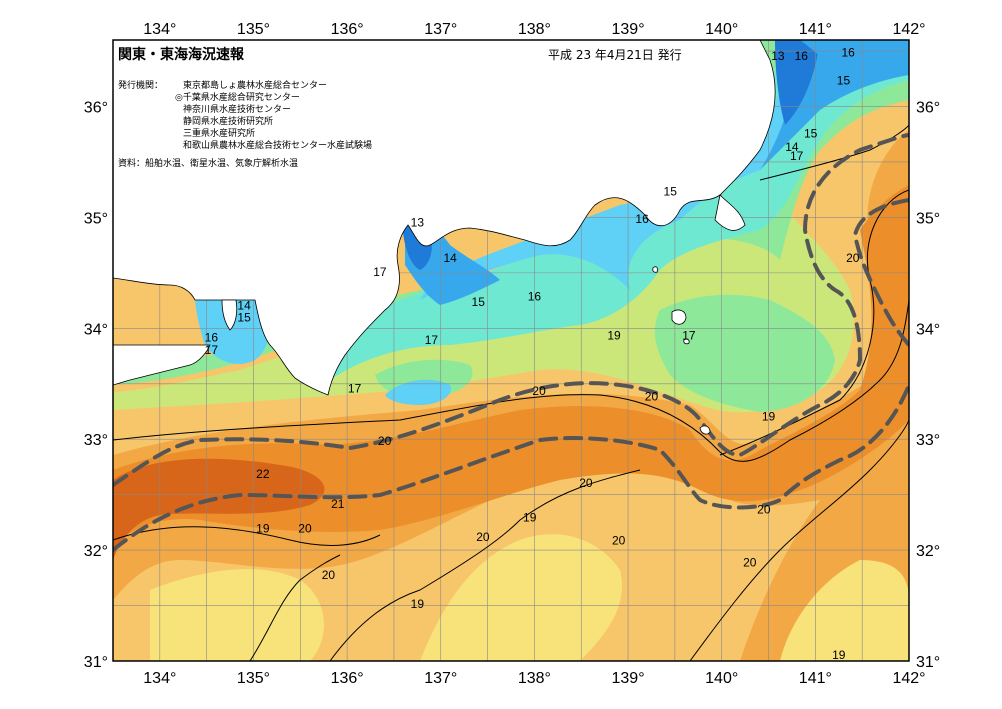 This screenshot has width=1002, height=709. I want to click on latitude-label-right: 34°, so click(928, 329).